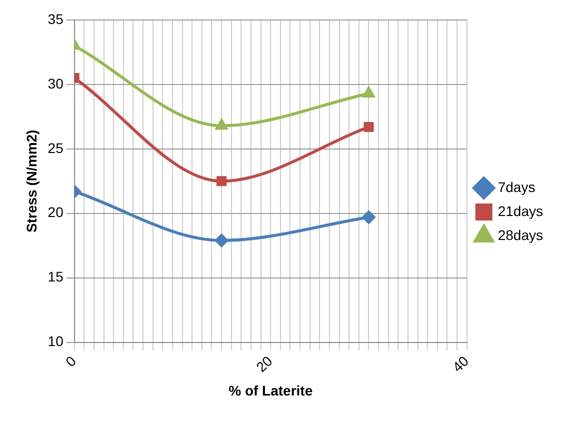 Image resolution: width=573 pixels, height=424 pixels. I want to click on legend-label: 7days, so click(517, 186).